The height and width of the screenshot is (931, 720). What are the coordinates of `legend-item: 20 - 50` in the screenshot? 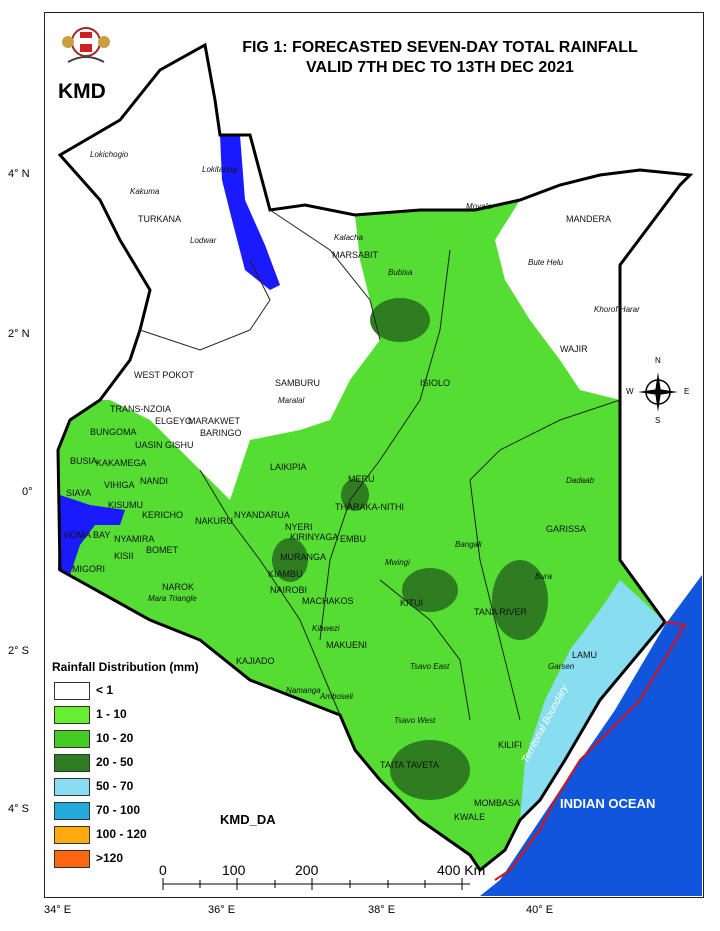 It's located at (144, 763).